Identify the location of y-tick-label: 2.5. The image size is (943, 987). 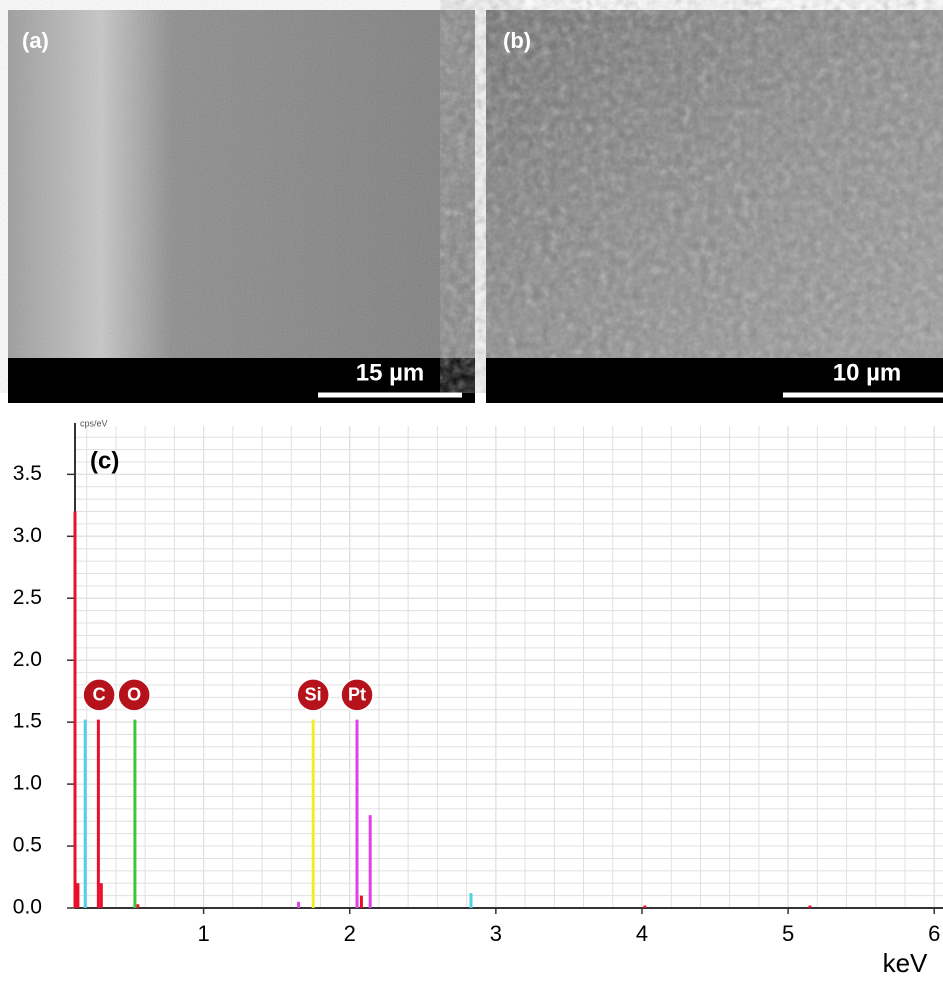
(27, 597).